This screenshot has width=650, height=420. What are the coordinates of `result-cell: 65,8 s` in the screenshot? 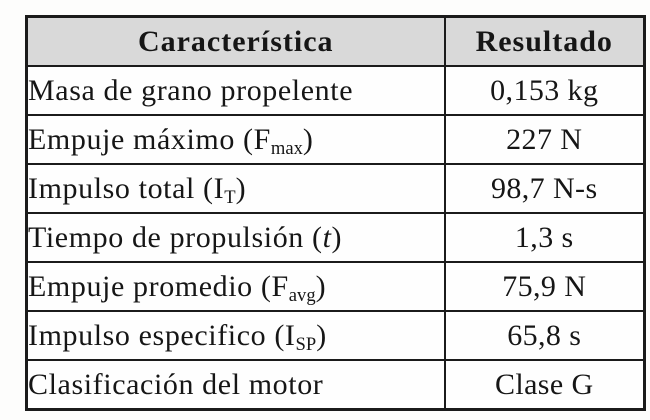 It's located at (544, 335).